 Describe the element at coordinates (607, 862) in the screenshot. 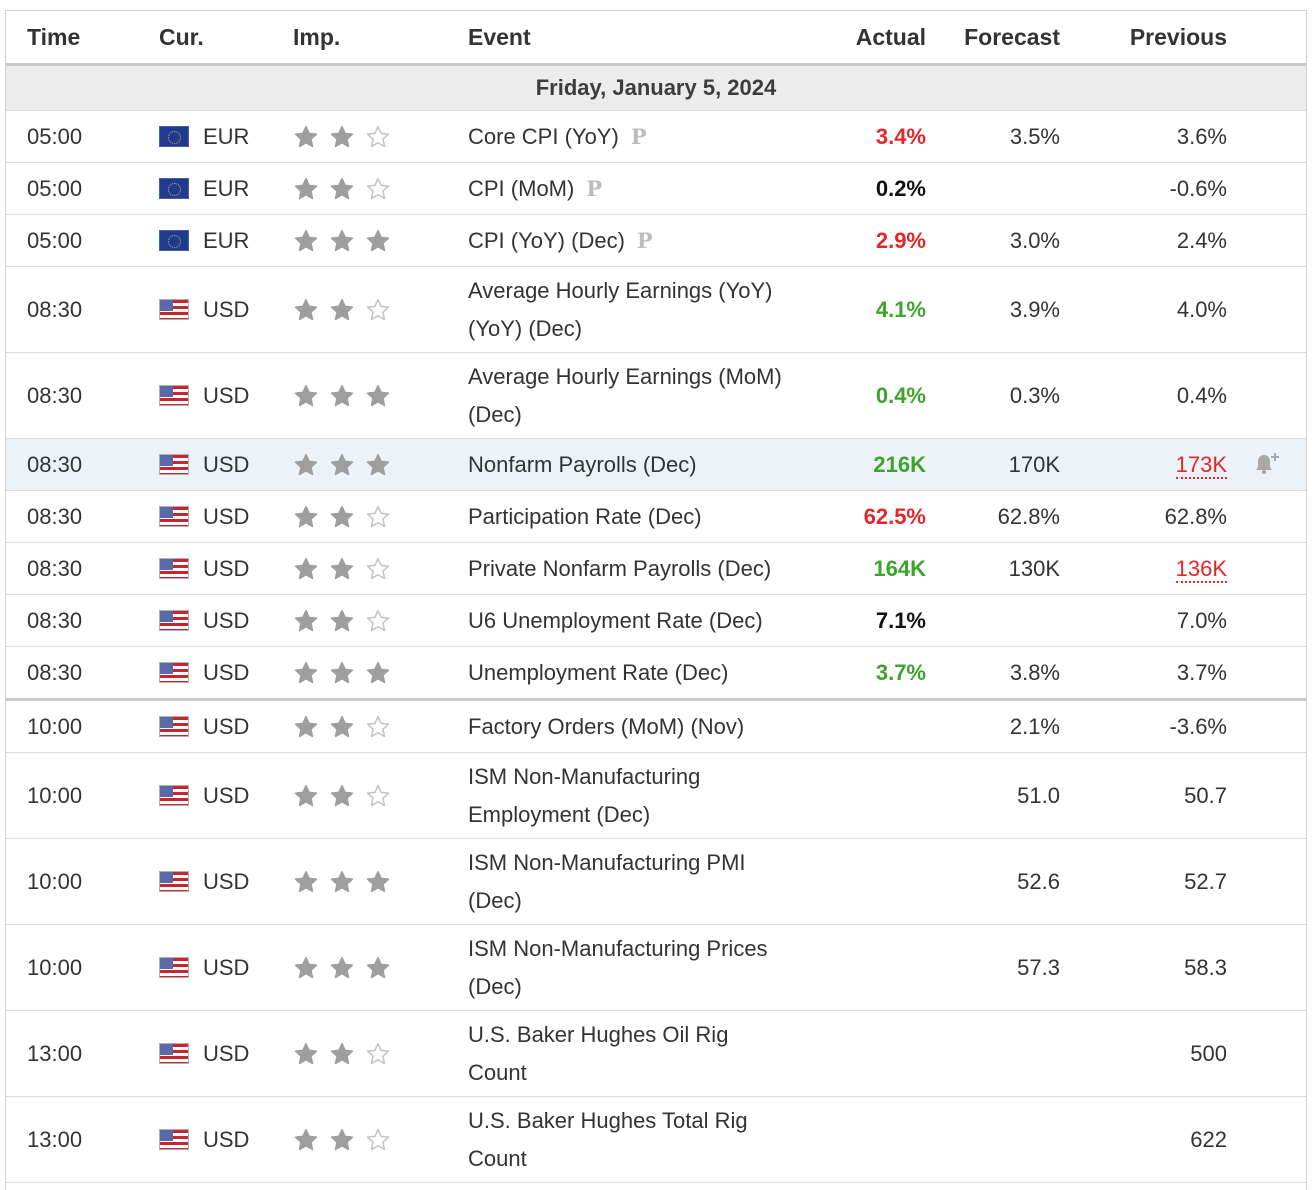

I see `event-name: ISM Non-Manufacturing PMI` at that location.